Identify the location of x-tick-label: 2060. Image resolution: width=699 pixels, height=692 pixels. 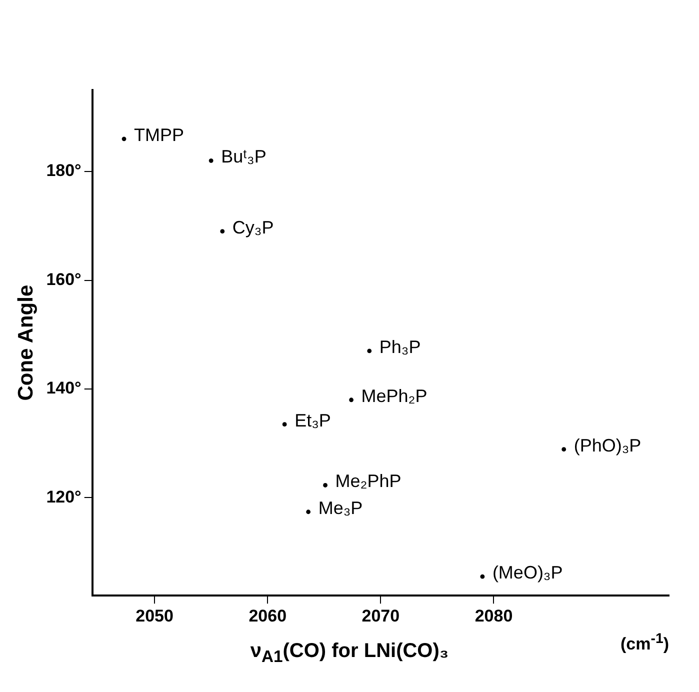
(267, 616).